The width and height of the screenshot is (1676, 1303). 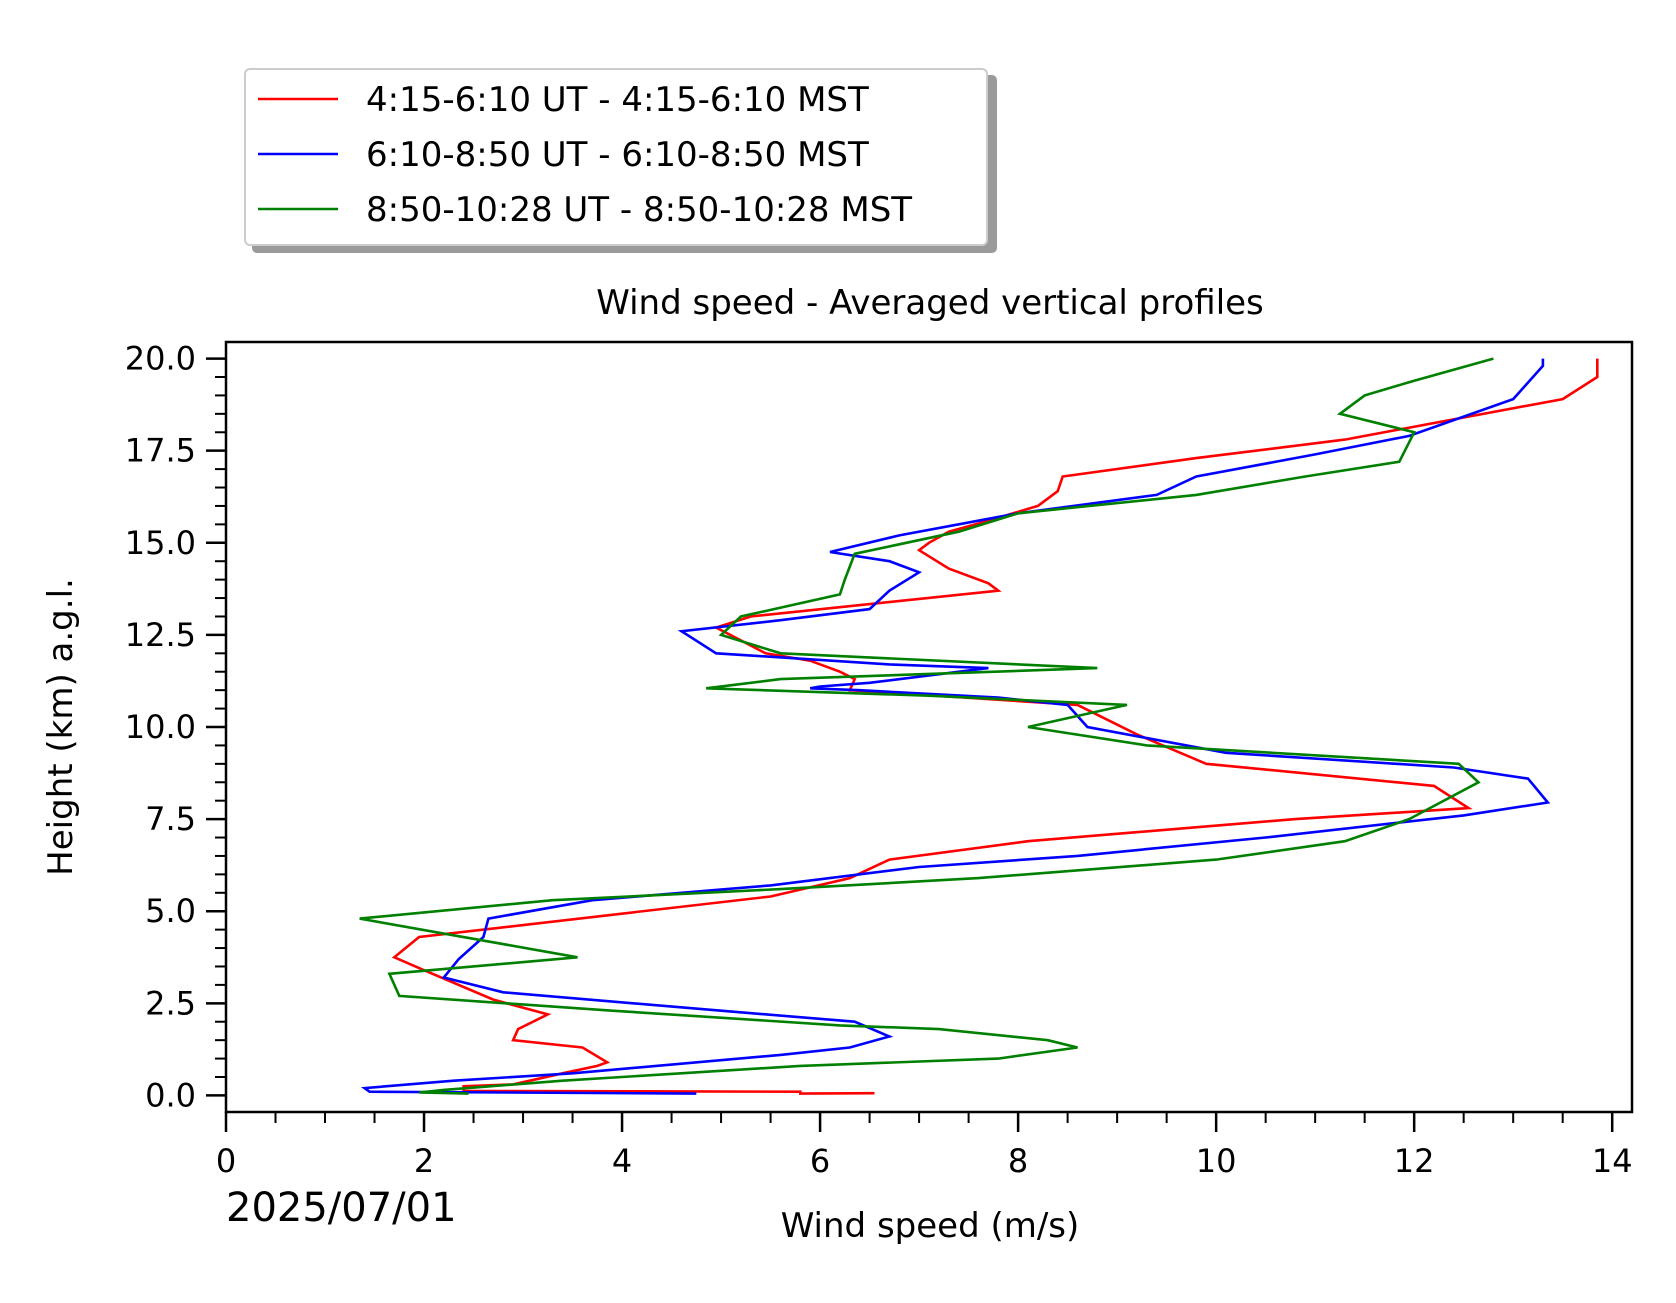 I want to click on y-axis-label: Height (km) a.g.l., so click(x=61, y=727).